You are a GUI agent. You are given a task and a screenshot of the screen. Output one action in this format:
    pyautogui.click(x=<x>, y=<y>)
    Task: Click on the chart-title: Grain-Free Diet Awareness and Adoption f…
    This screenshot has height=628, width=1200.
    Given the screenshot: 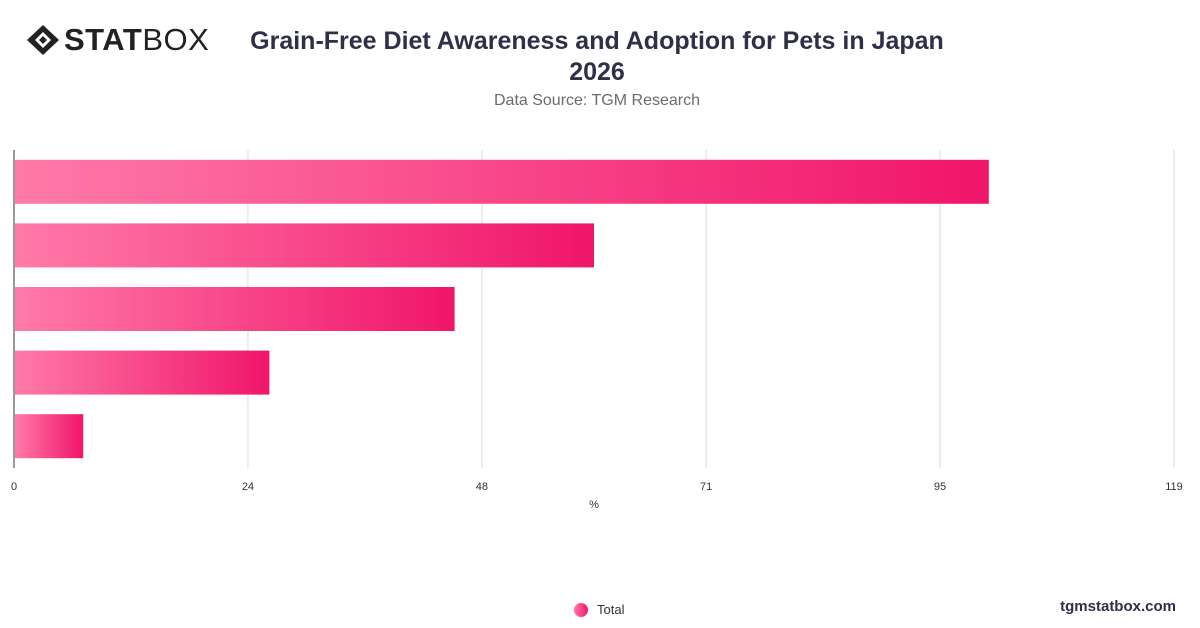 What is the action you would take?
    pyautogui.click(x=597, y=56)
    